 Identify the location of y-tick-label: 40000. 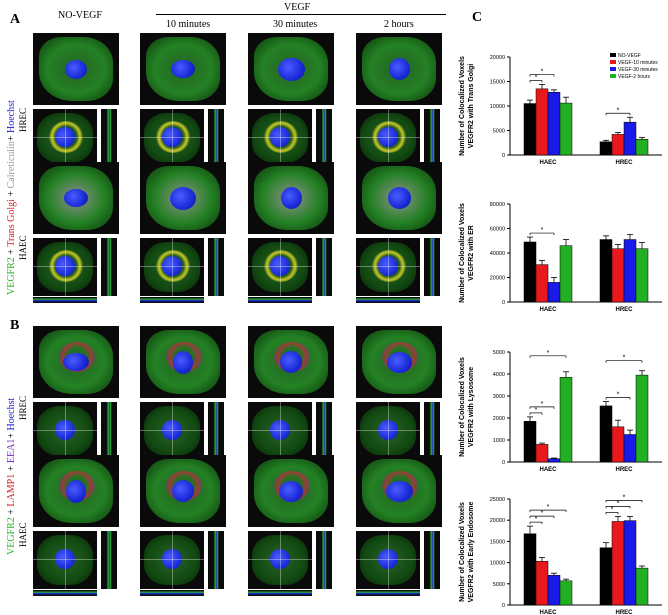
(497, 254).